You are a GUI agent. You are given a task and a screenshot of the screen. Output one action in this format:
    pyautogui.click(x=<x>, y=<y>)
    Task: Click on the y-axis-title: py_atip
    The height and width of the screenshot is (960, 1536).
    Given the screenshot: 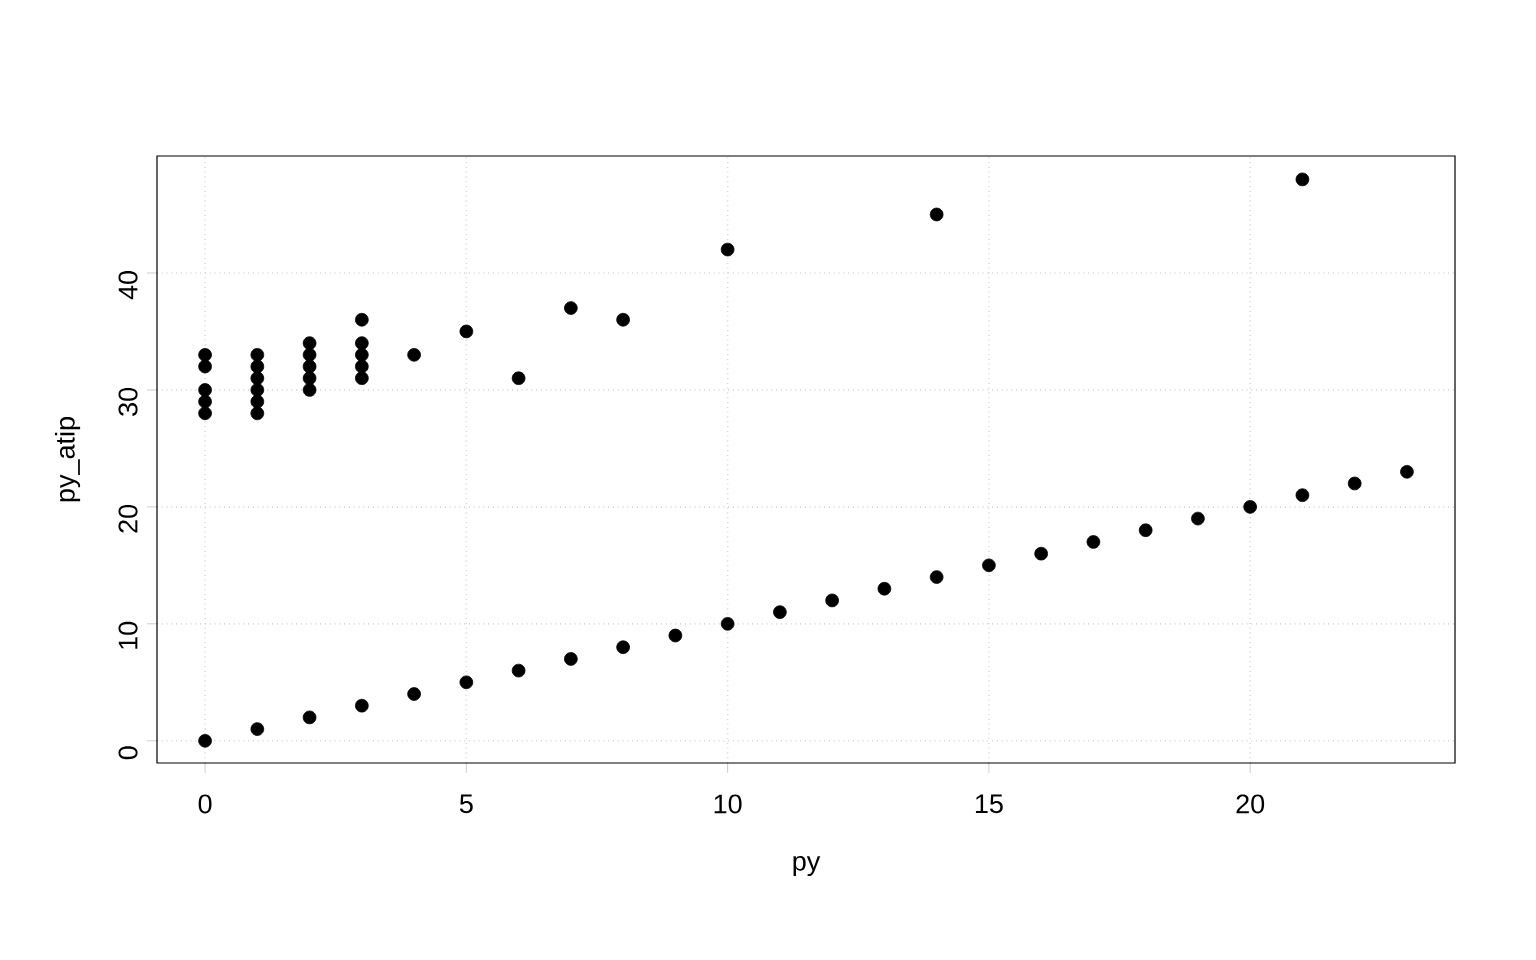 What is the action you would take?
    pyautogui.click(x=67, y=459)
    